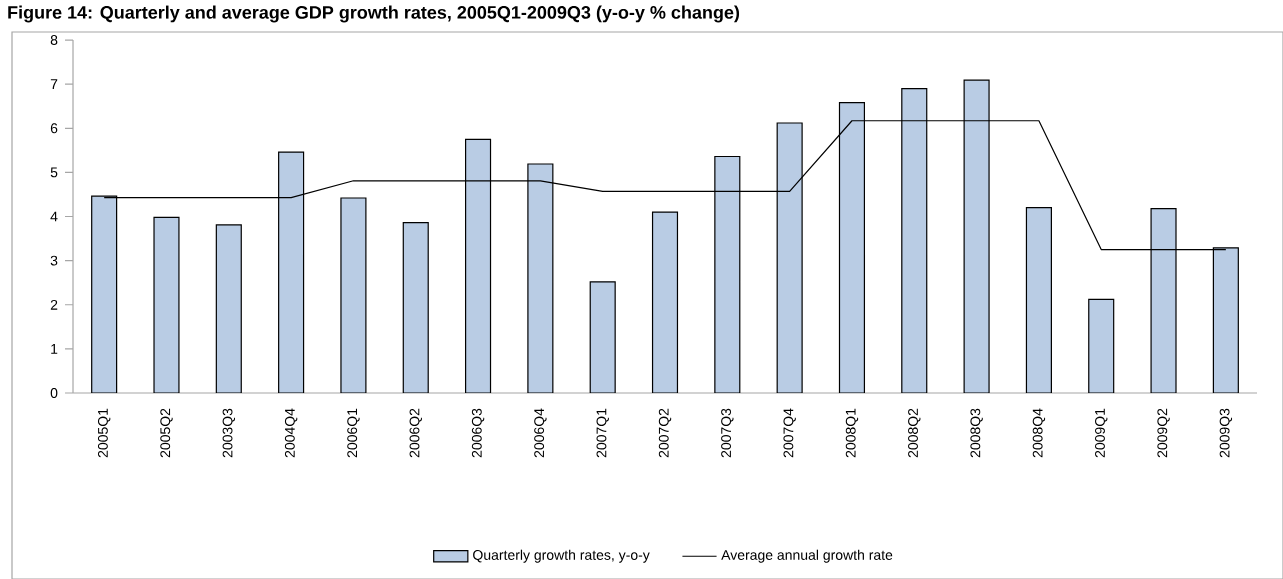 The image size is (1283, 579). I want to click on y-tick-label: 5, so click(54, 172).